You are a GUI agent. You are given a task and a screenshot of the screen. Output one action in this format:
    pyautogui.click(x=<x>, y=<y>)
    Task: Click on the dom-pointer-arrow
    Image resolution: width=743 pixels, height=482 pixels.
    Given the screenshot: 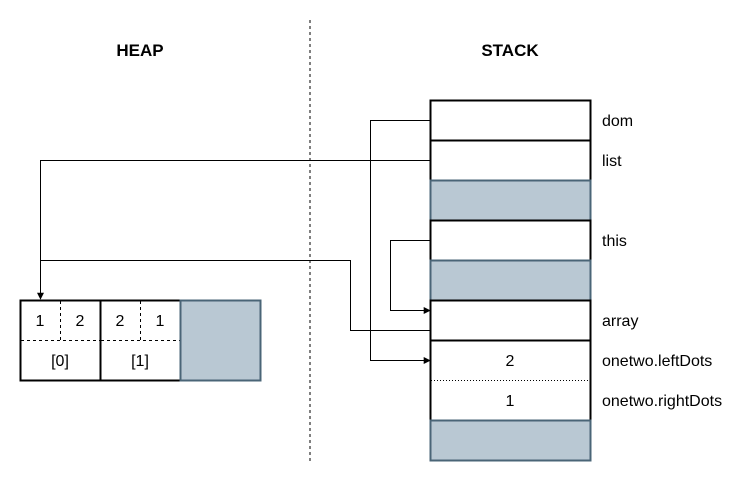 What is the action you would take?
    pyautogui.click(x=400, y=242)
    